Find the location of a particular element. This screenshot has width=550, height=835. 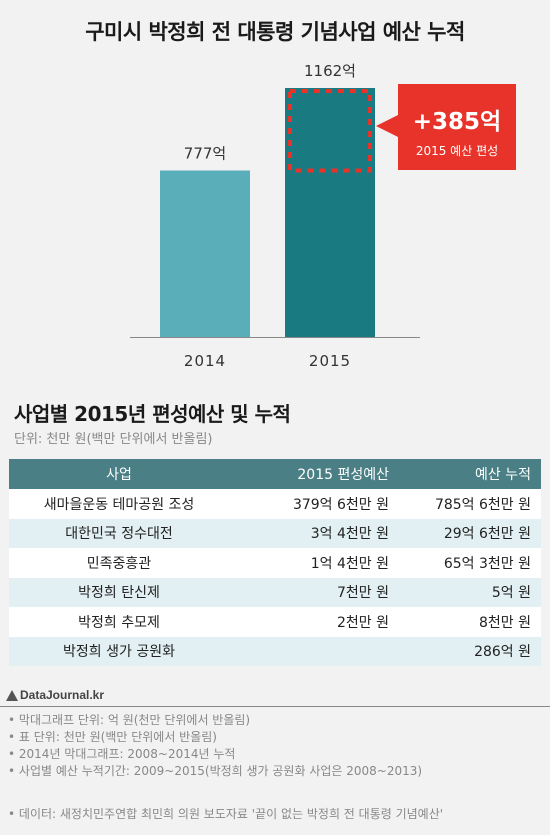

cell-cumulative: 5억 원 is located at coordinates (470, 592).